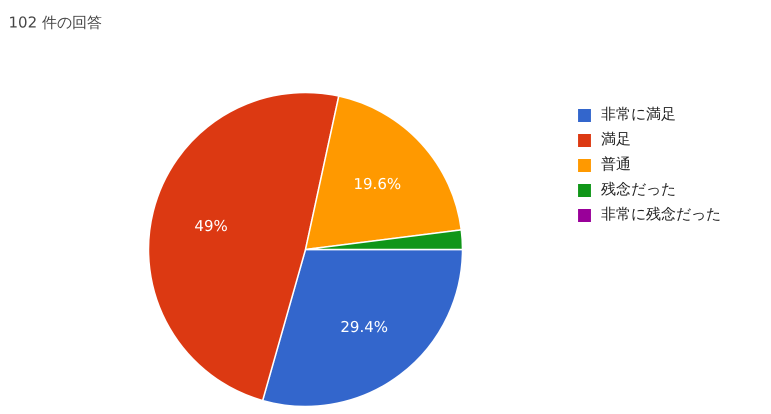 This screenshot has width=771, height=414. What do you see at coordinates (616, 139) in the screenshot?
I see `legend-label: 満足` at bounding box center [616, 139].